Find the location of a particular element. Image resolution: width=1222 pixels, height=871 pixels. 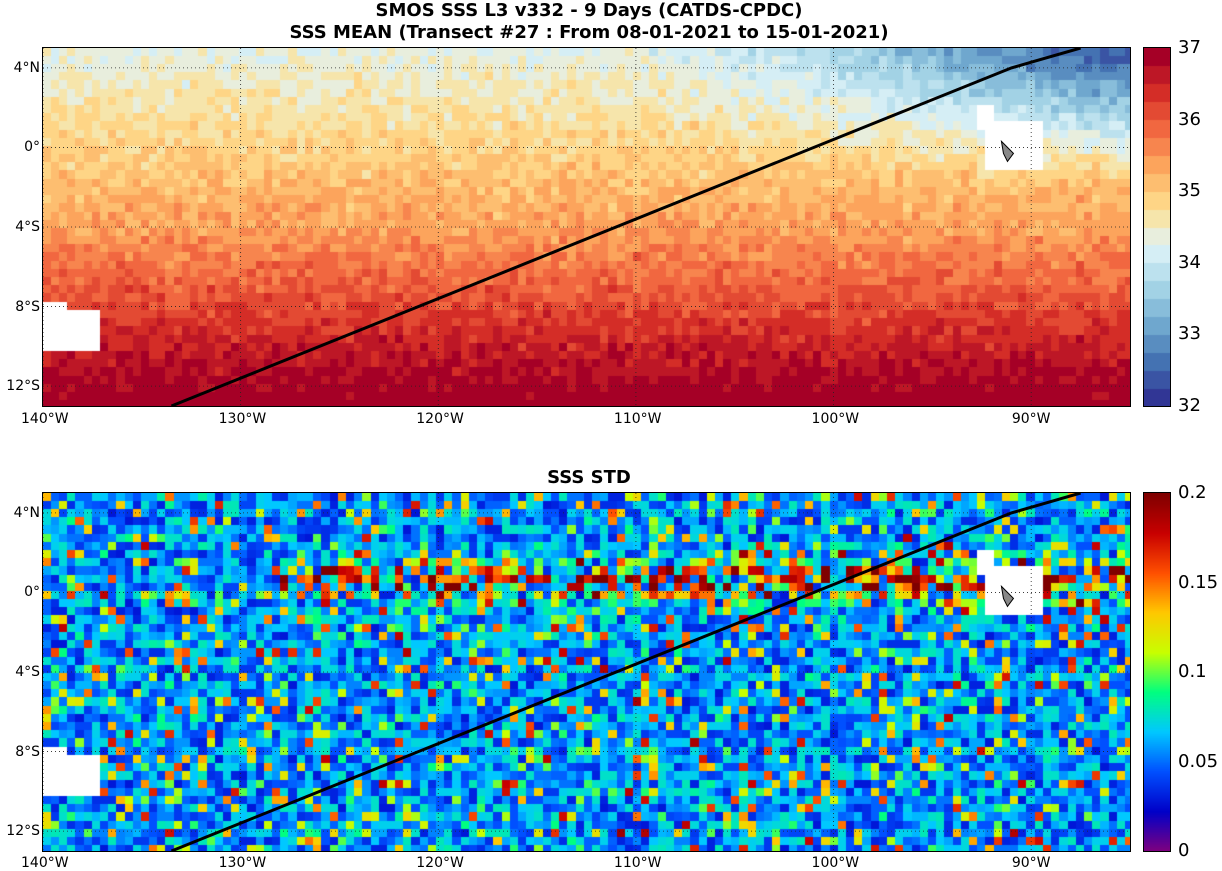

std-galapagos-island is located at coordinates (1007, 596).